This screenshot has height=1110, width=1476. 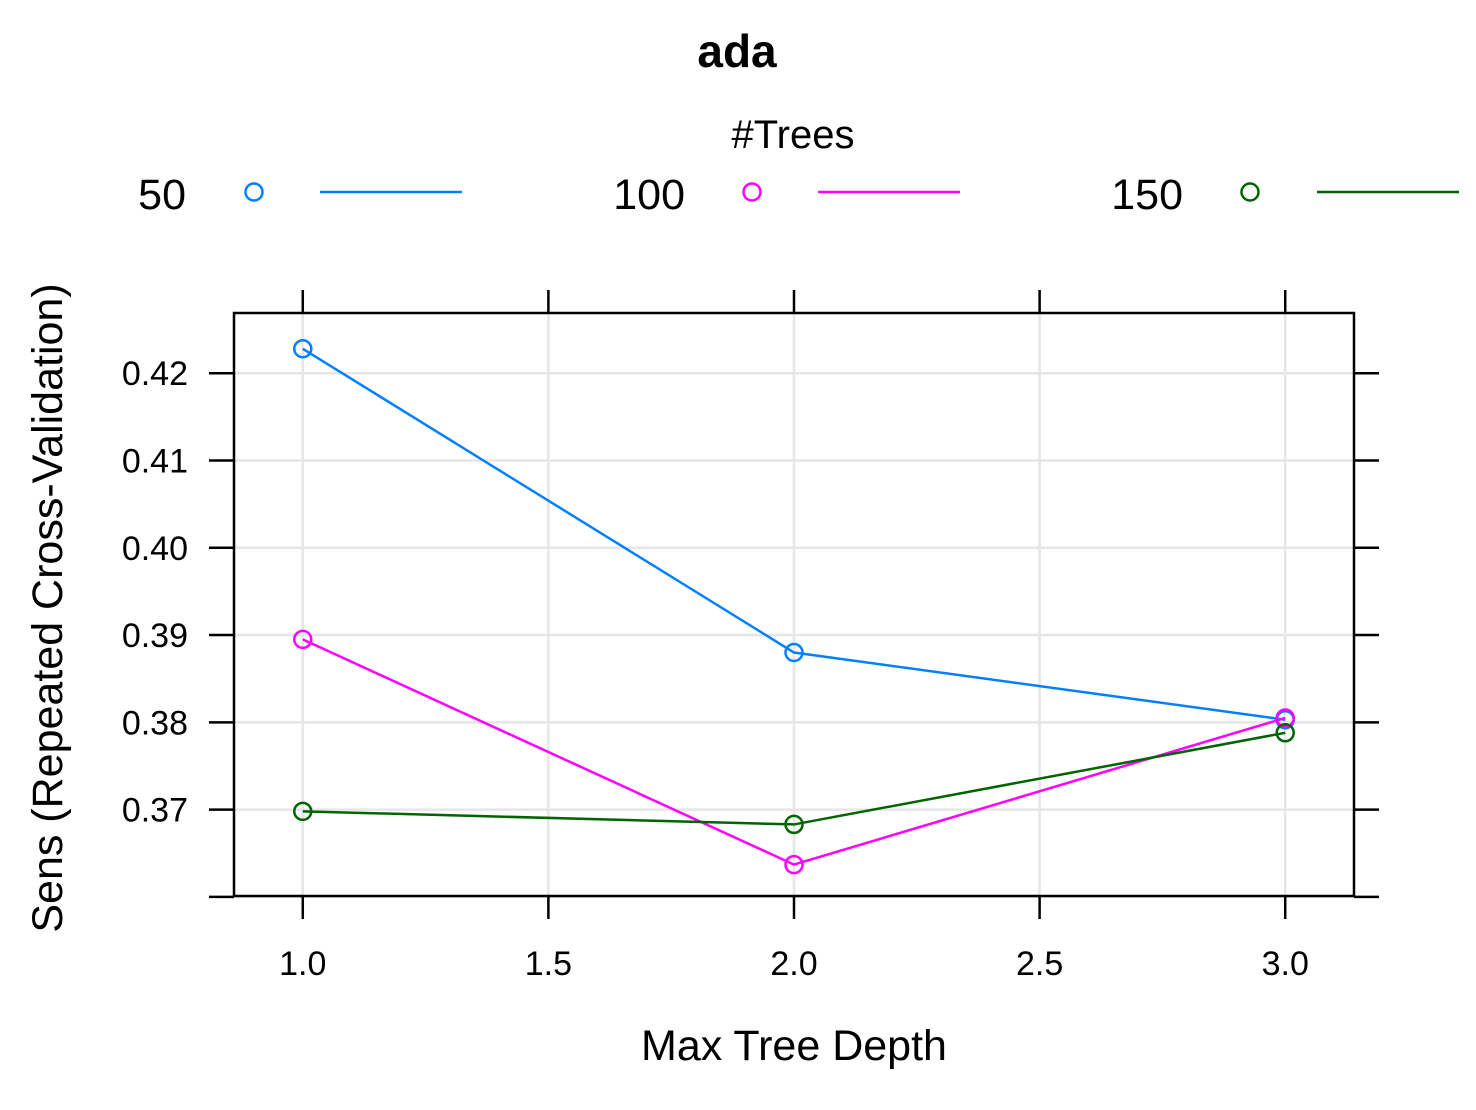 I want to click on x-axis-label: Max Tree Depth, so click(x=794, y=1046).